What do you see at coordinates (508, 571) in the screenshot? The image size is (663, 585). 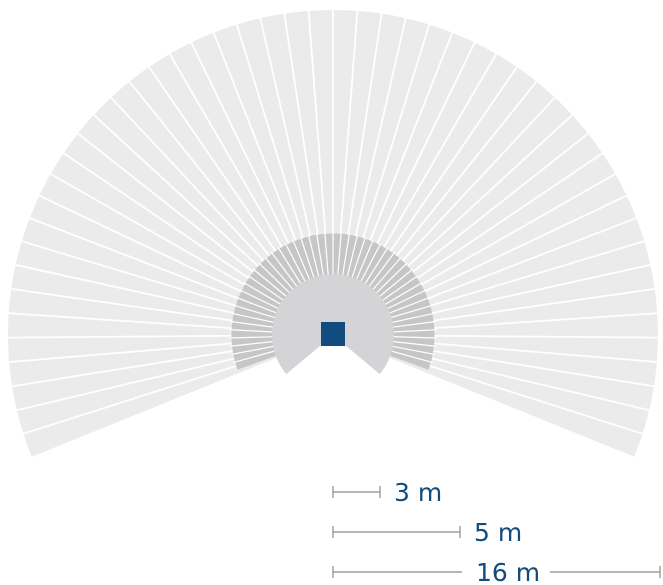 I see `scale-label-16m: 16 m` at bounding box center [508, 571].